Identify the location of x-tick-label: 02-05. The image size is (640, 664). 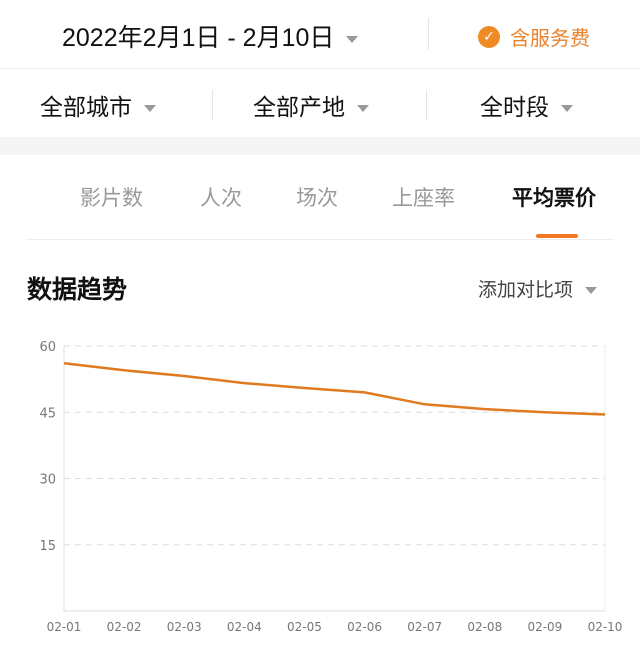
(304, 627).